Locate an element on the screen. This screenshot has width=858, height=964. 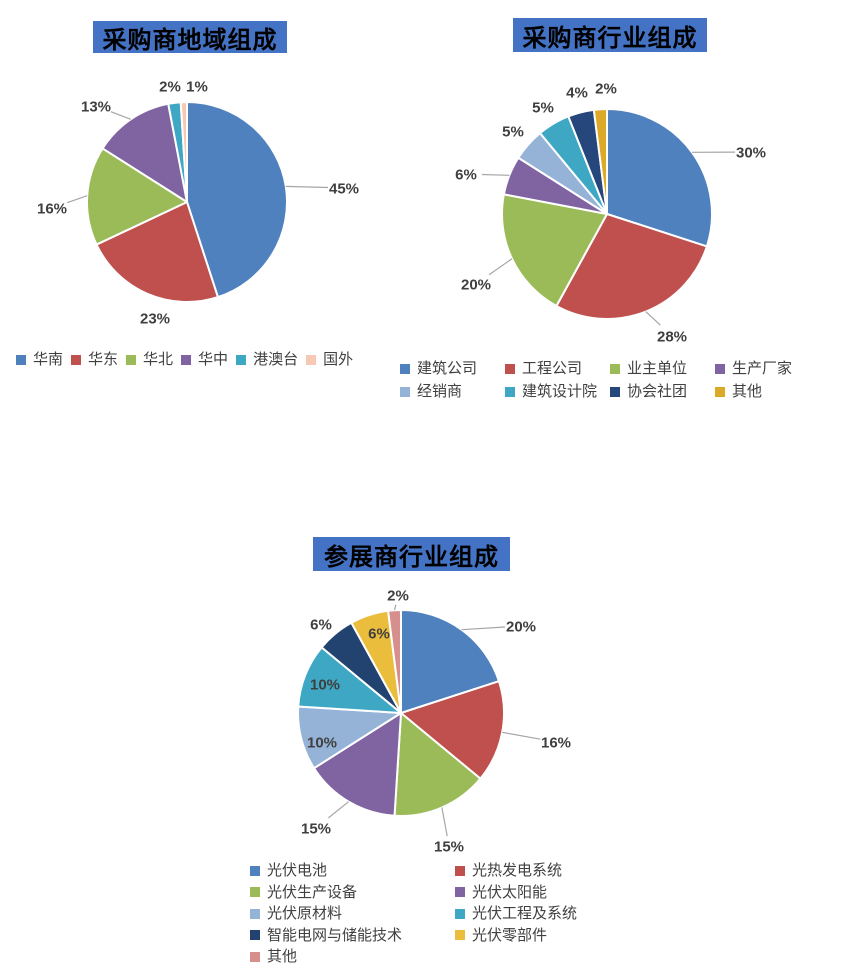
pie-data-label-华南: 45% is located at coordinates (344, 188).